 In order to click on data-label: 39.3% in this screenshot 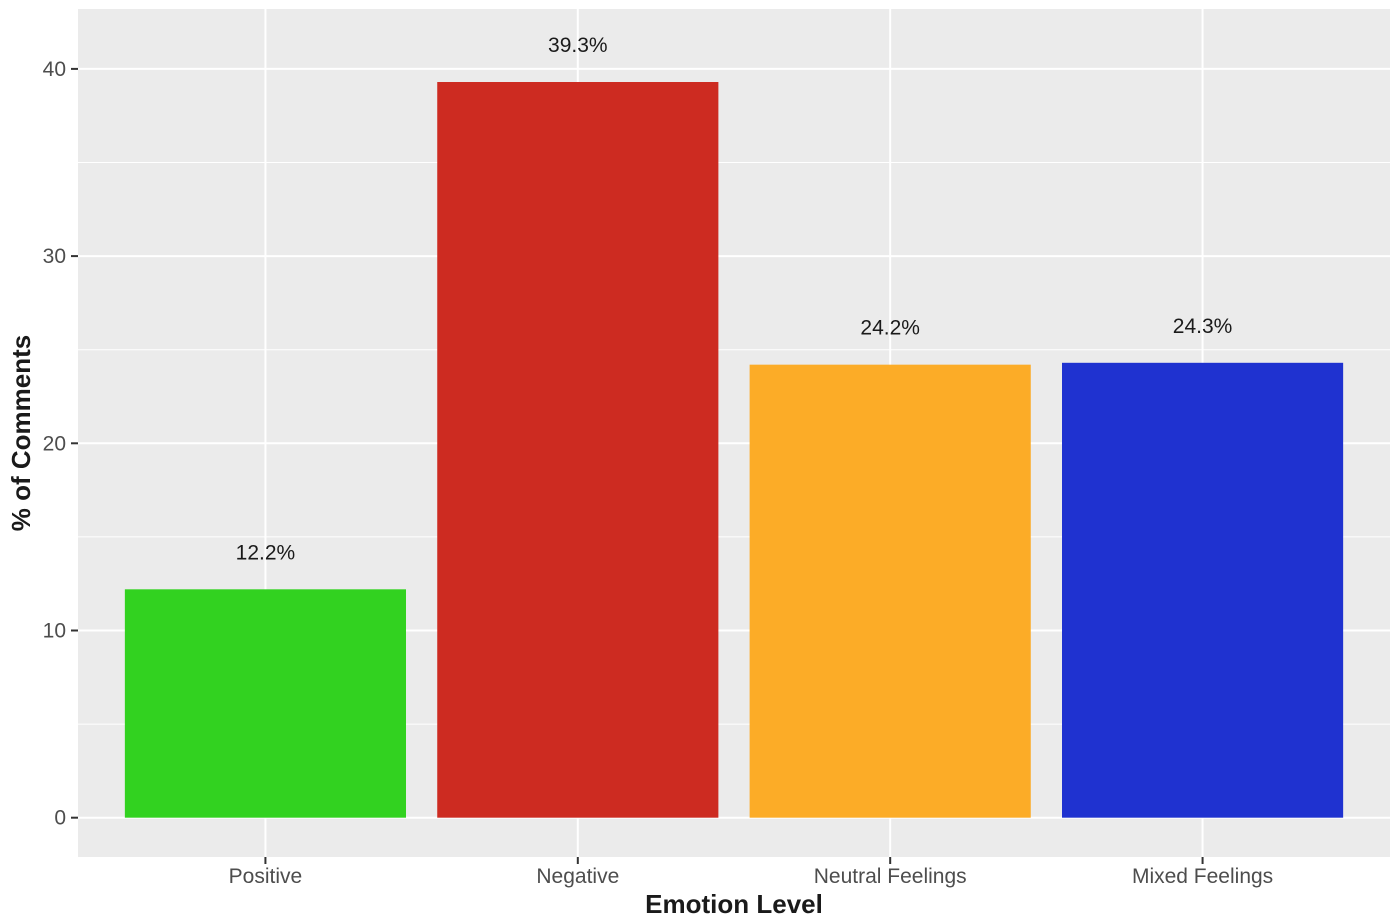, I will do `click(578, 45)`.